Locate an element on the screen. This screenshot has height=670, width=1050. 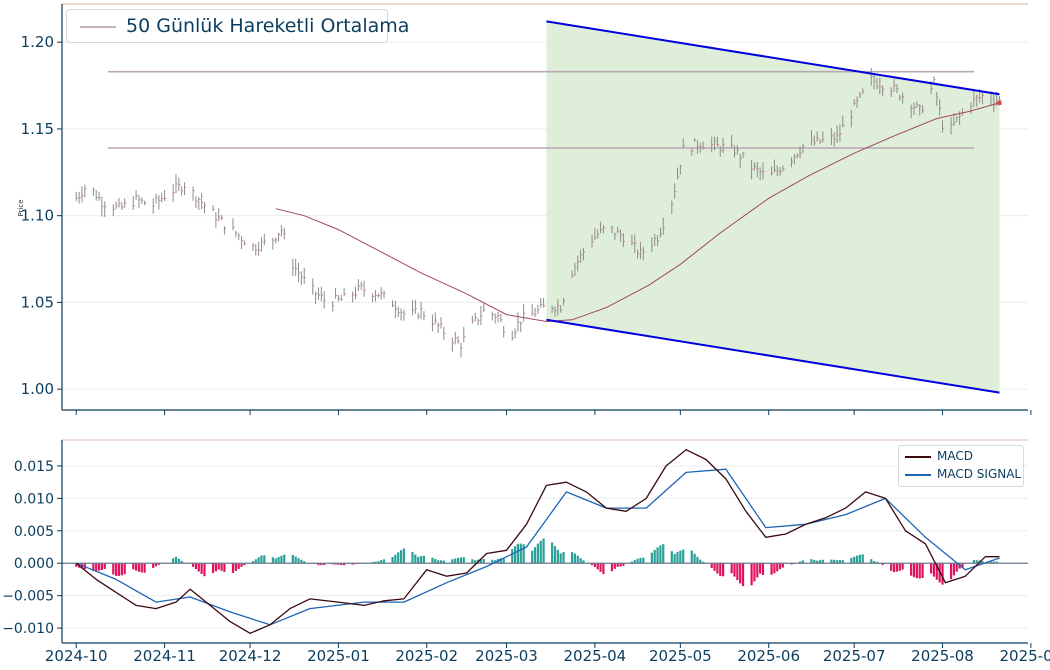
legend-ma-label: 50 Günlük Hareketli Ortalama is located at coordinates (268, 26).